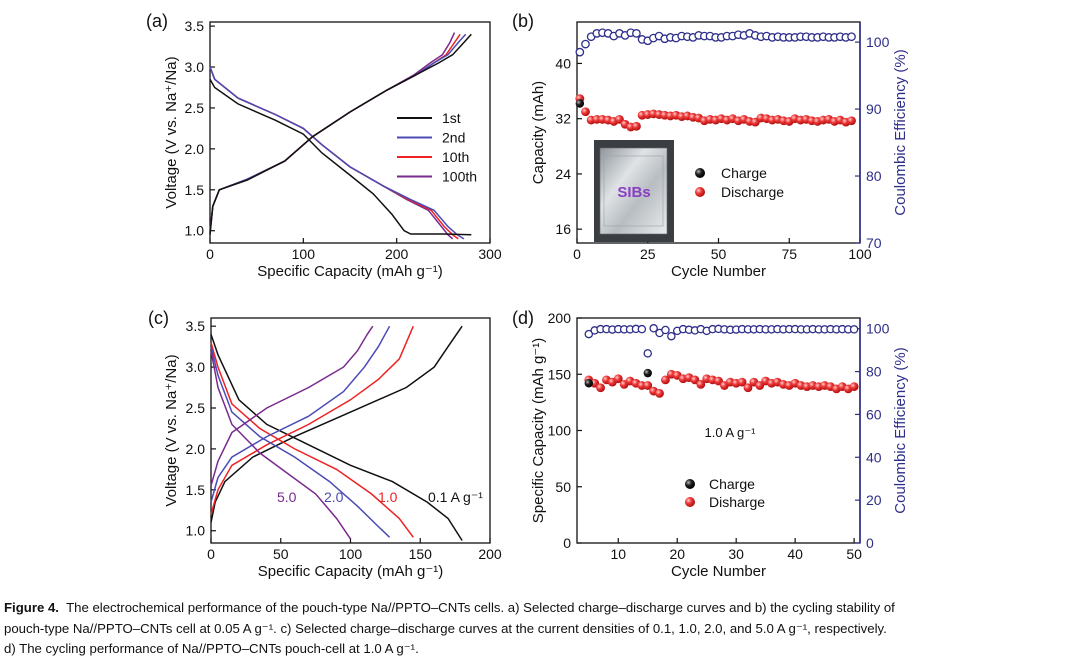 The width and height of the screenshot is (1080, 661). Describe the element at coordinates (870, 543) in the screenshot. I see `y2-tick-label: 0` at that location.